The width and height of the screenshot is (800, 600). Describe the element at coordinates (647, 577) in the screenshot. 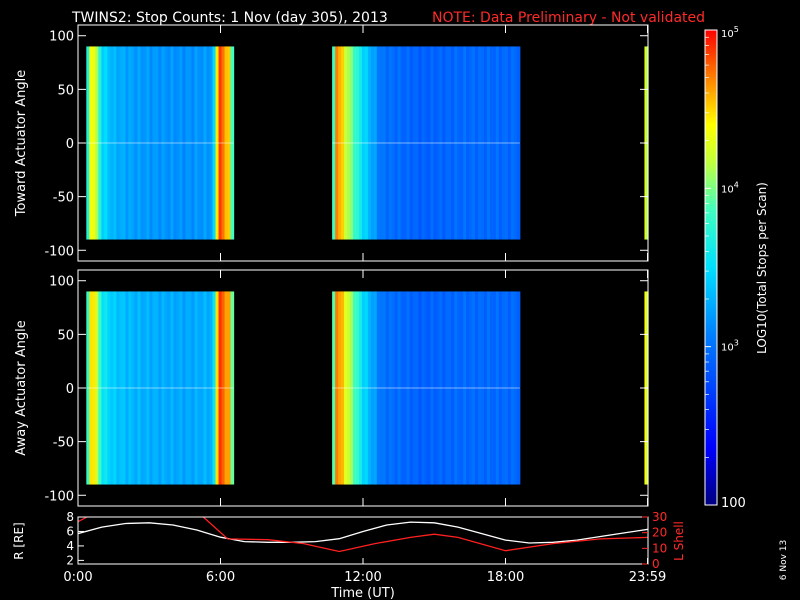

I see `time-tick-label: 23:59` at that location.